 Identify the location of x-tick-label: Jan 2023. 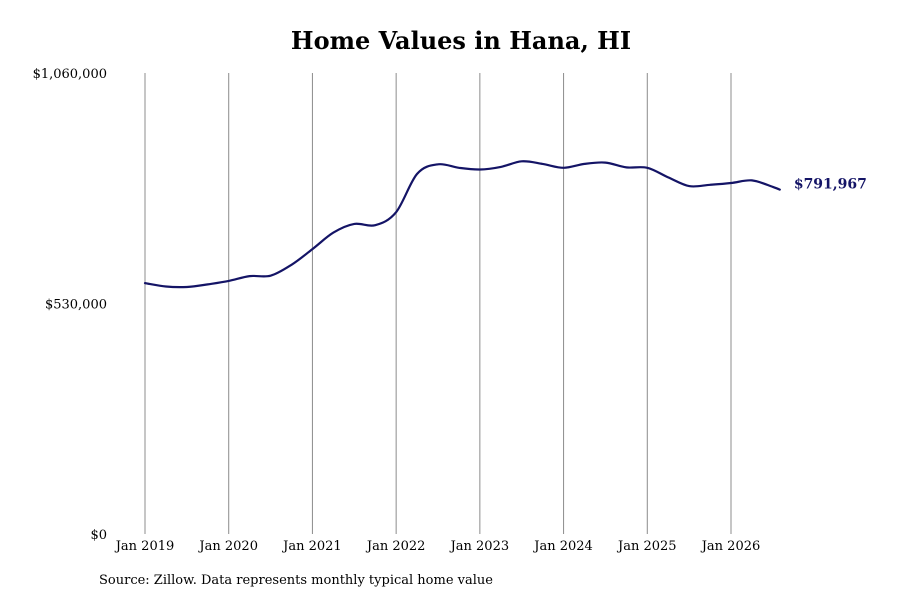
(479, 546).